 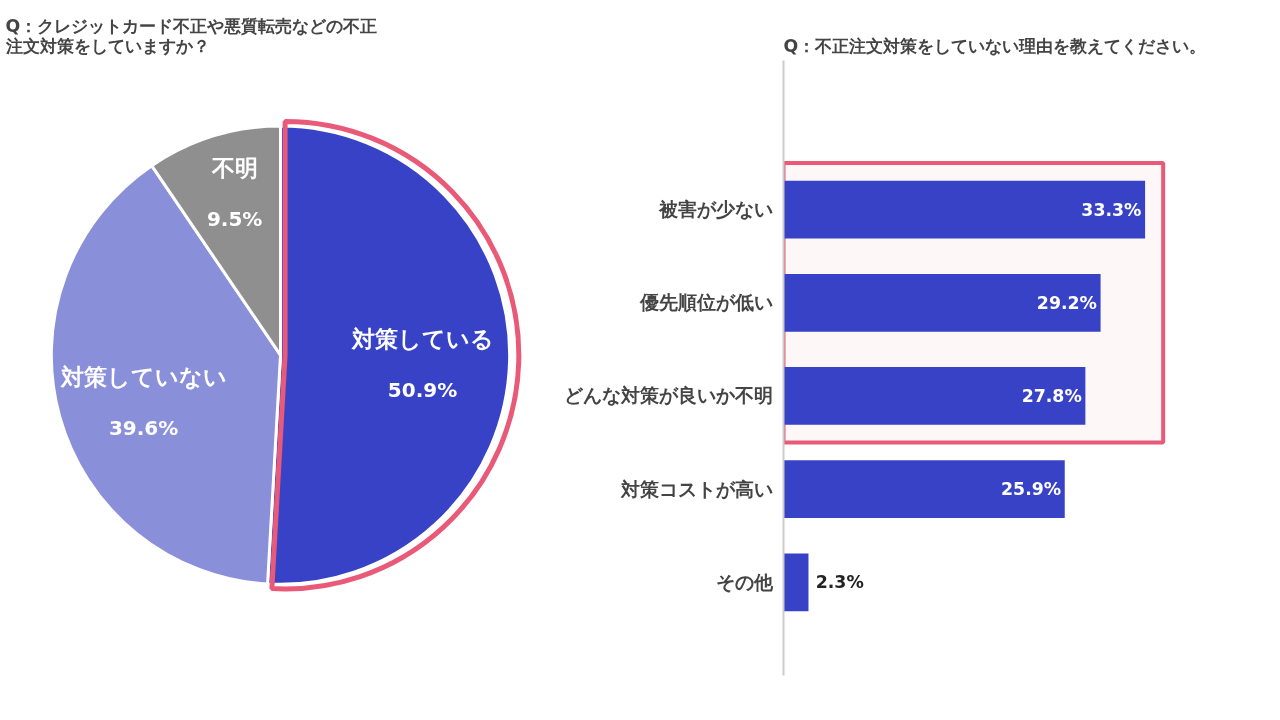 I want to click on data-label: 9.5%, so click(x=234, y=219).